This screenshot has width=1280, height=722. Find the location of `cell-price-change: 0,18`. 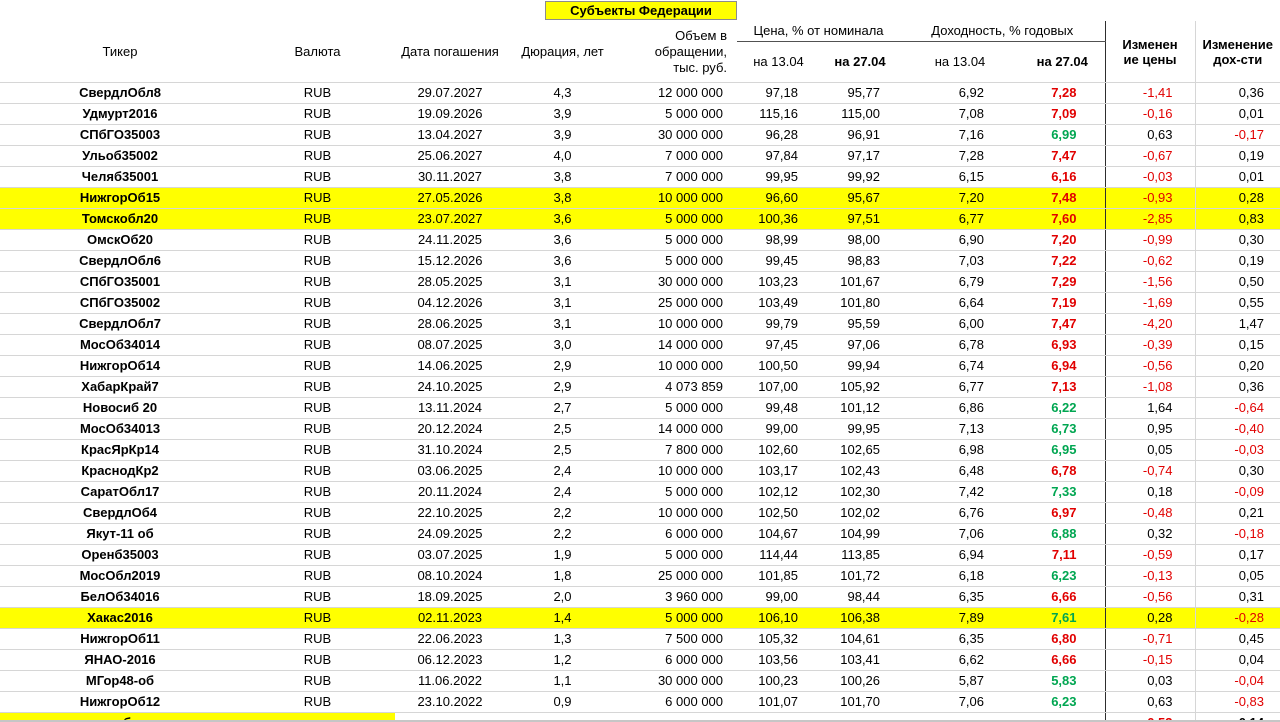

cell-price-change: 0,18 is located at coordinates (1150, 492).